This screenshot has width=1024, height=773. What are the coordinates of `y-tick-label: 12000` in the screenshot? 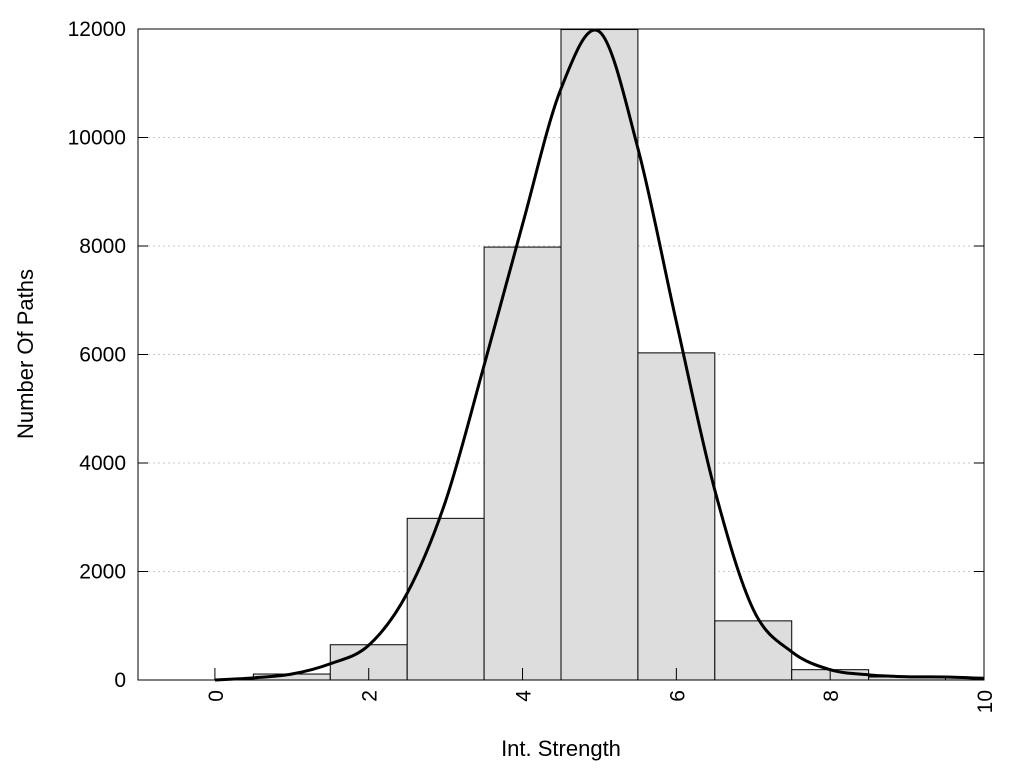 It's located at (97, 29).